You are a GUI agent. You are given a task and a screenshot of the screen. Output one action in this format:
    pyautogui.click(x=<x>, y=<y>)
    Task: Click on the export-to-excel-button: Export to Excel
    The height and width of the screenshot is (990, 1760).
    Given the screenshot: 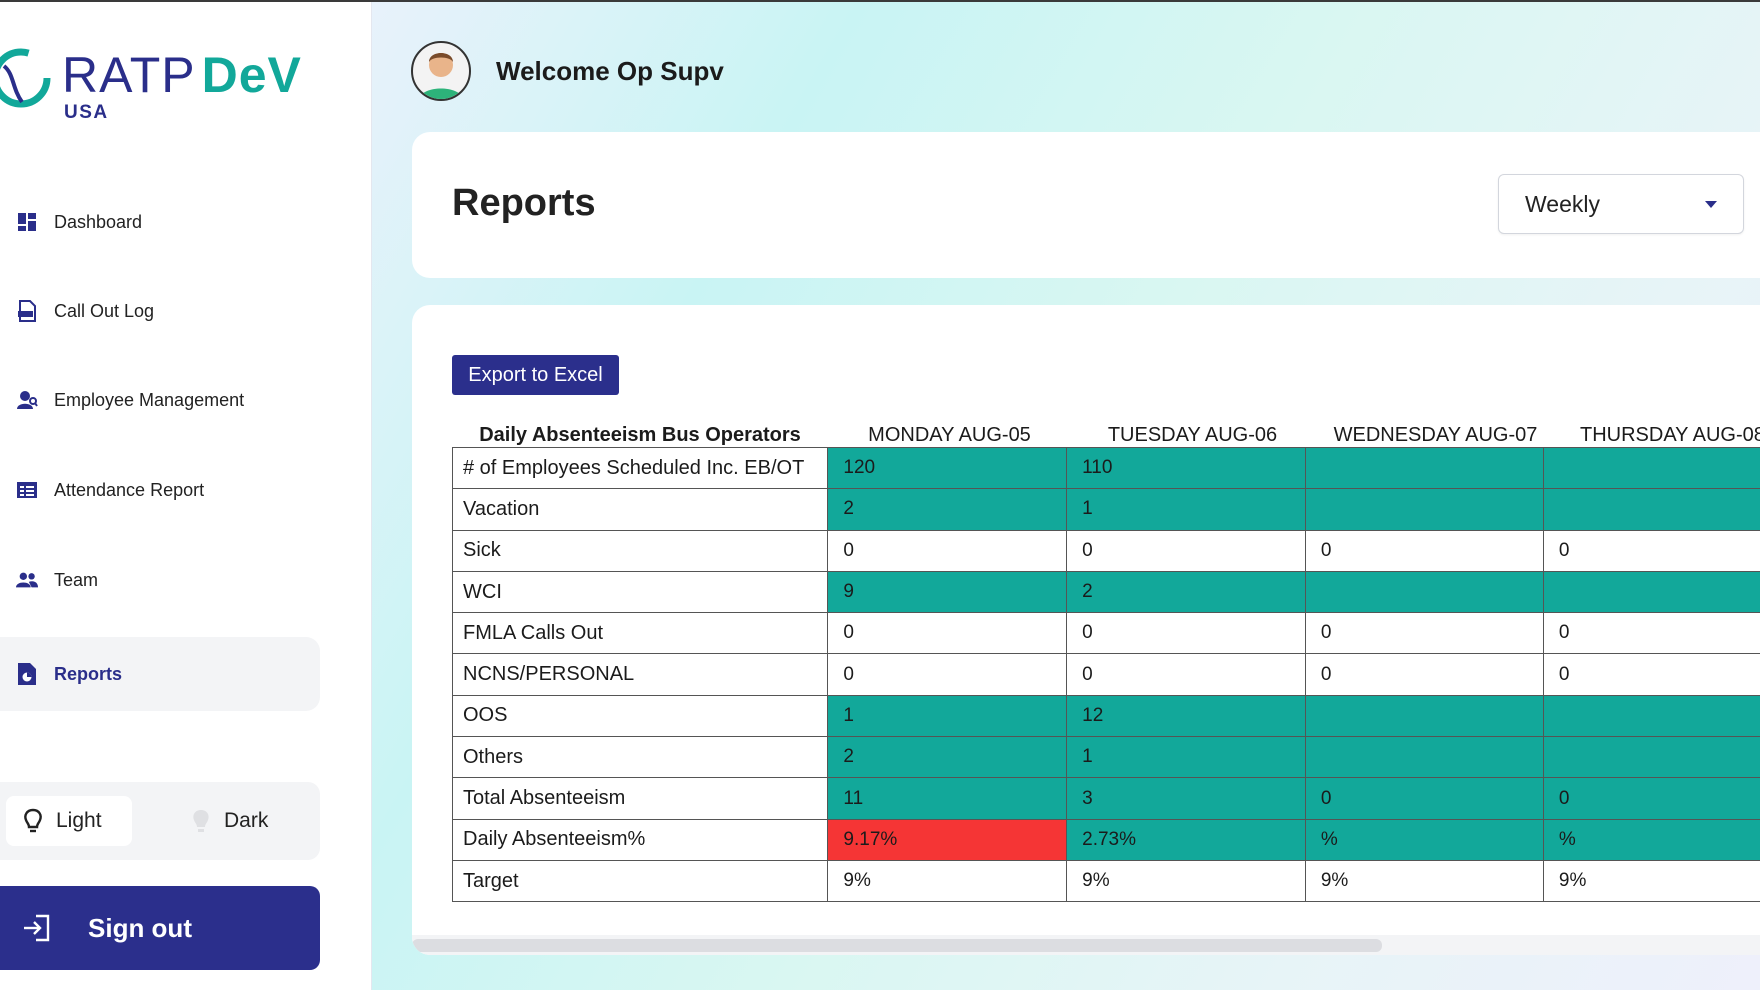 What is the action you would take?
    pyautogui.click(x=535, y=375)
    